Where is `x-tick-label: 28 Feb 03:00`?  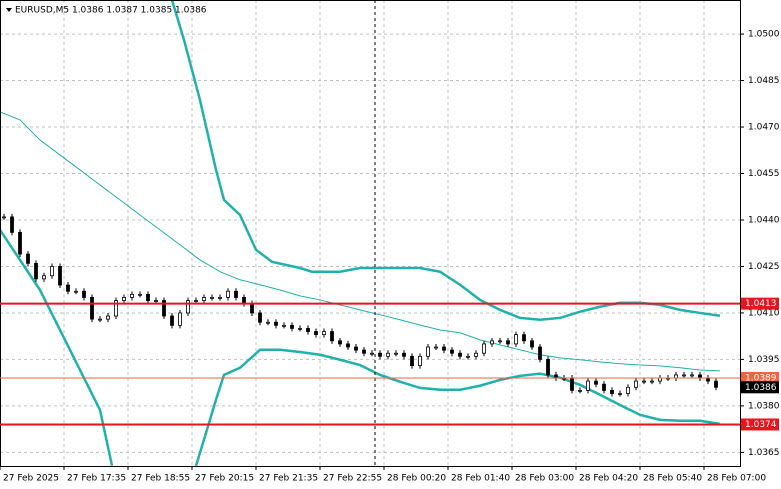 x-tick-label: 28 Feb 03:00 is located at coordinates (544, 479).